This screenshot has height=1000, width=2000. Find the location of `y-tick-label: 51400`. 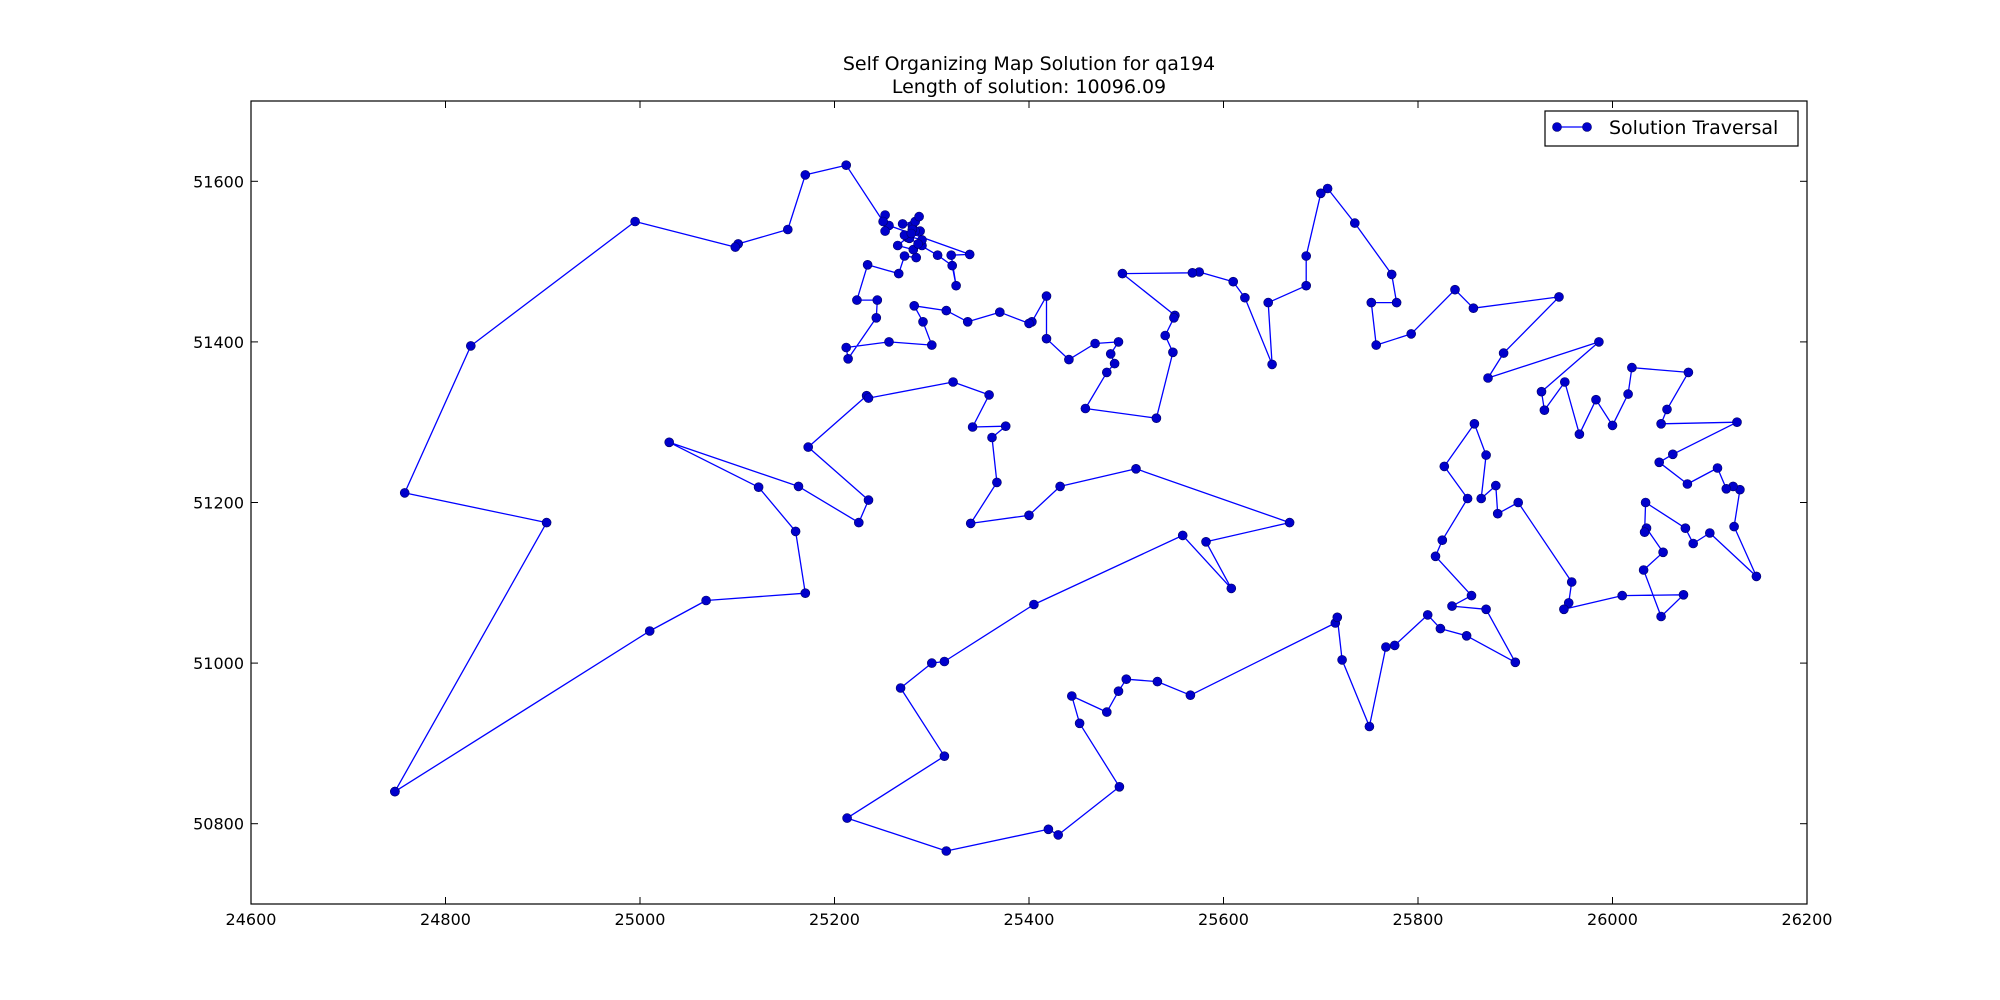

y-tick-label: 51400 is located at coordinates (218, 342).